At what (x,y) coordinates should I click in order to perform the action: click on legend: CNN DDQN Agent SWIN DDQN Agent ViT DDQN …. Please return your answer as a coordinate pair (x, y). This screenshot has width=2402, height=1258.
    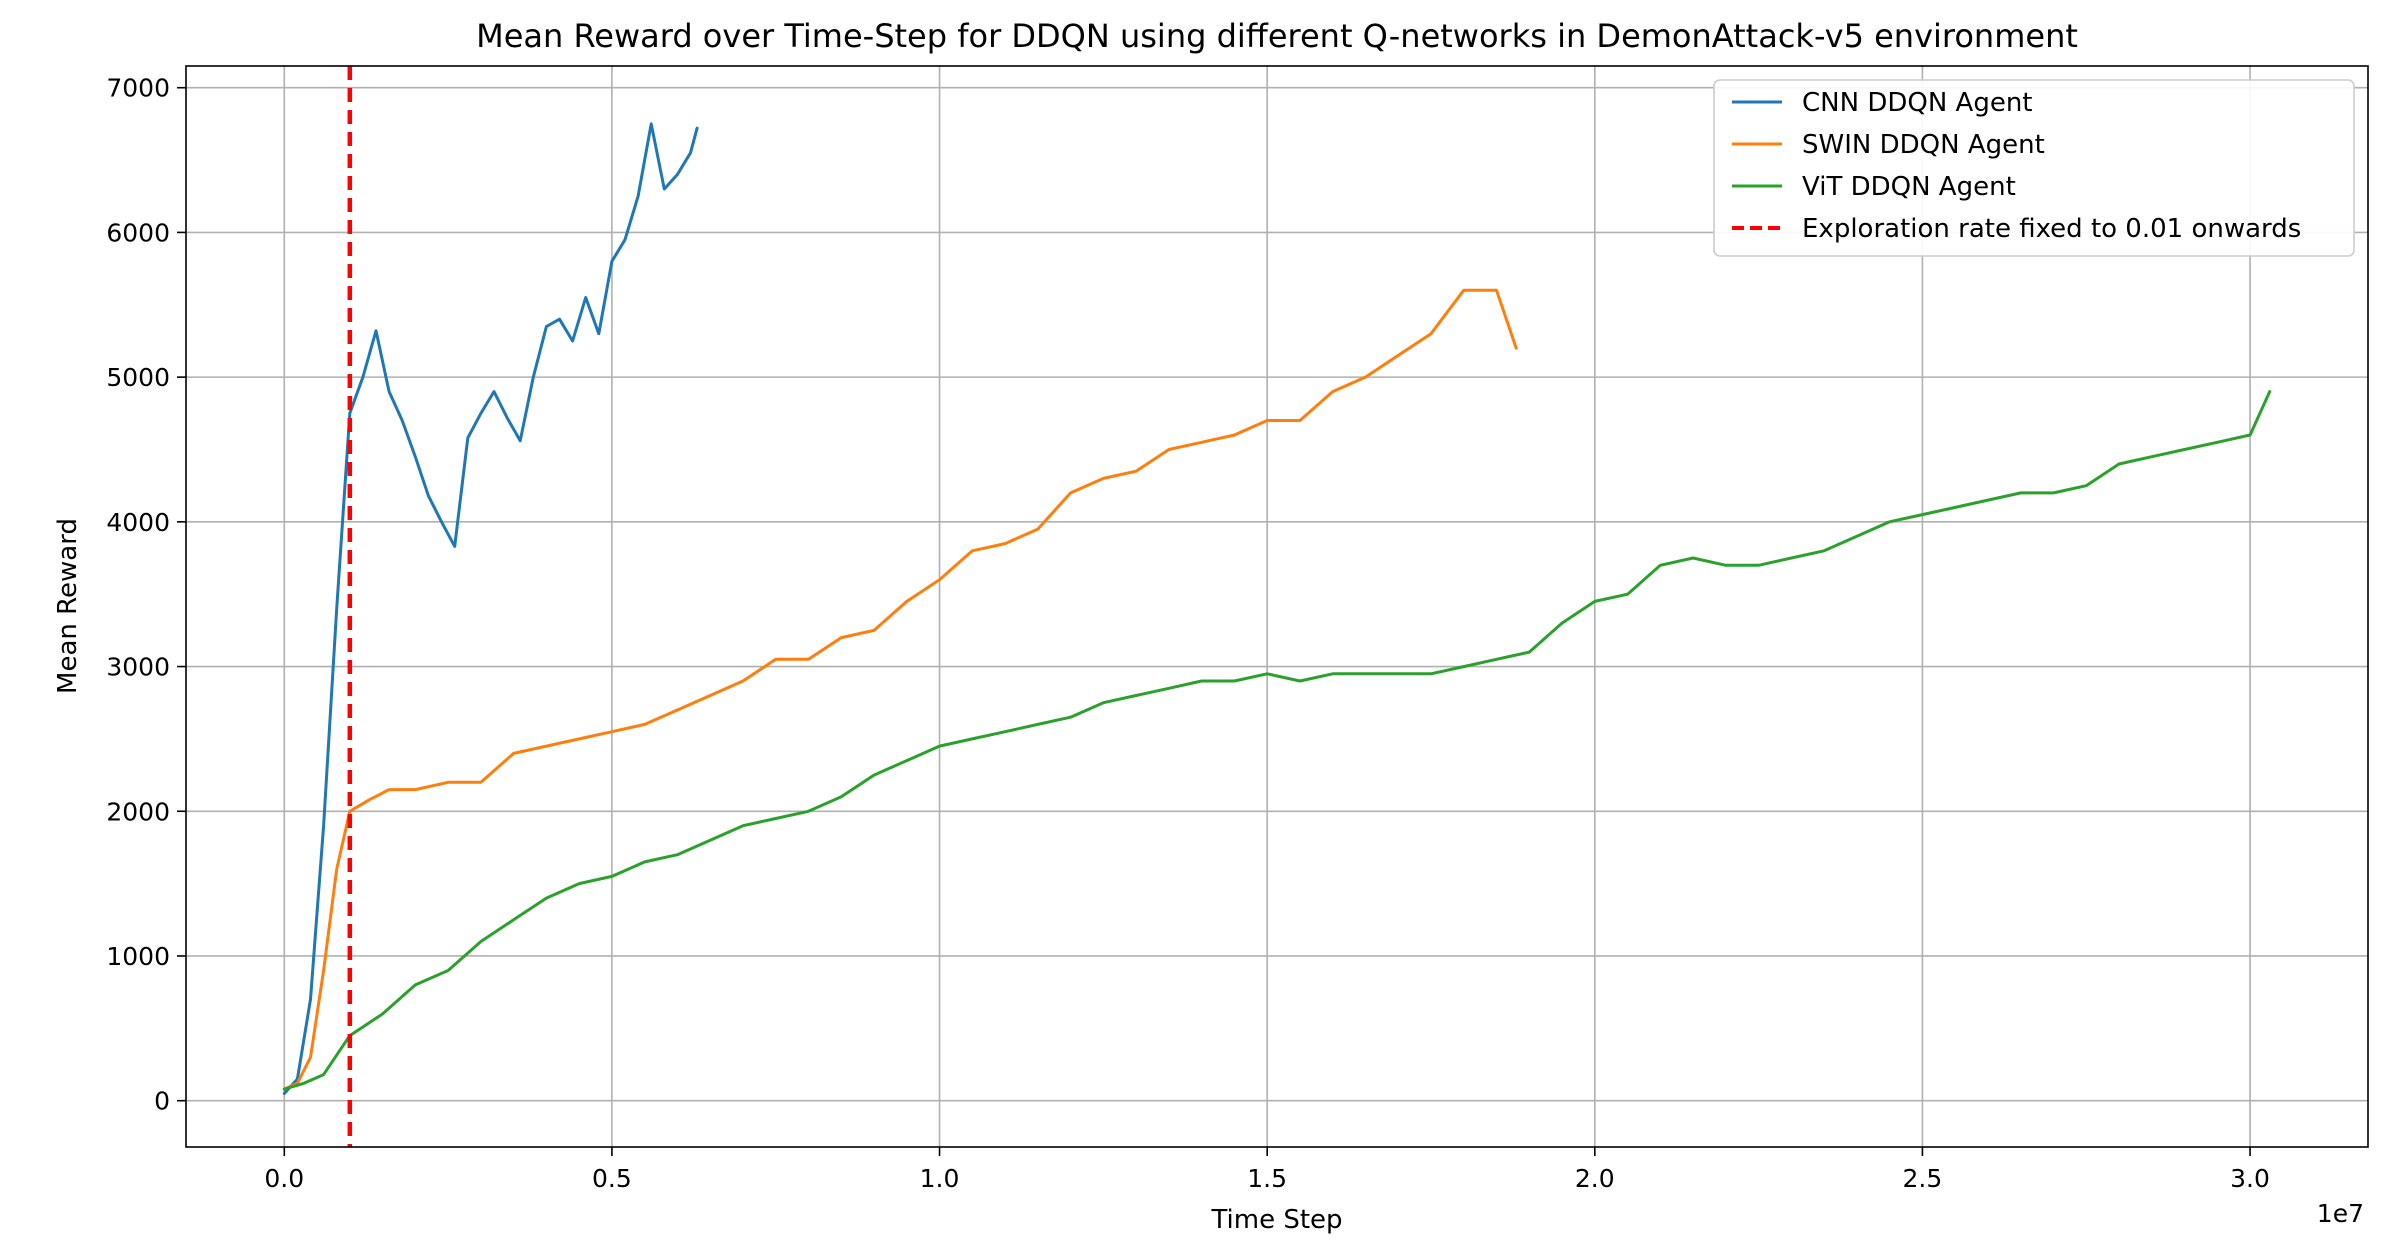
    Looking at the image, I should click on (2034, 168).